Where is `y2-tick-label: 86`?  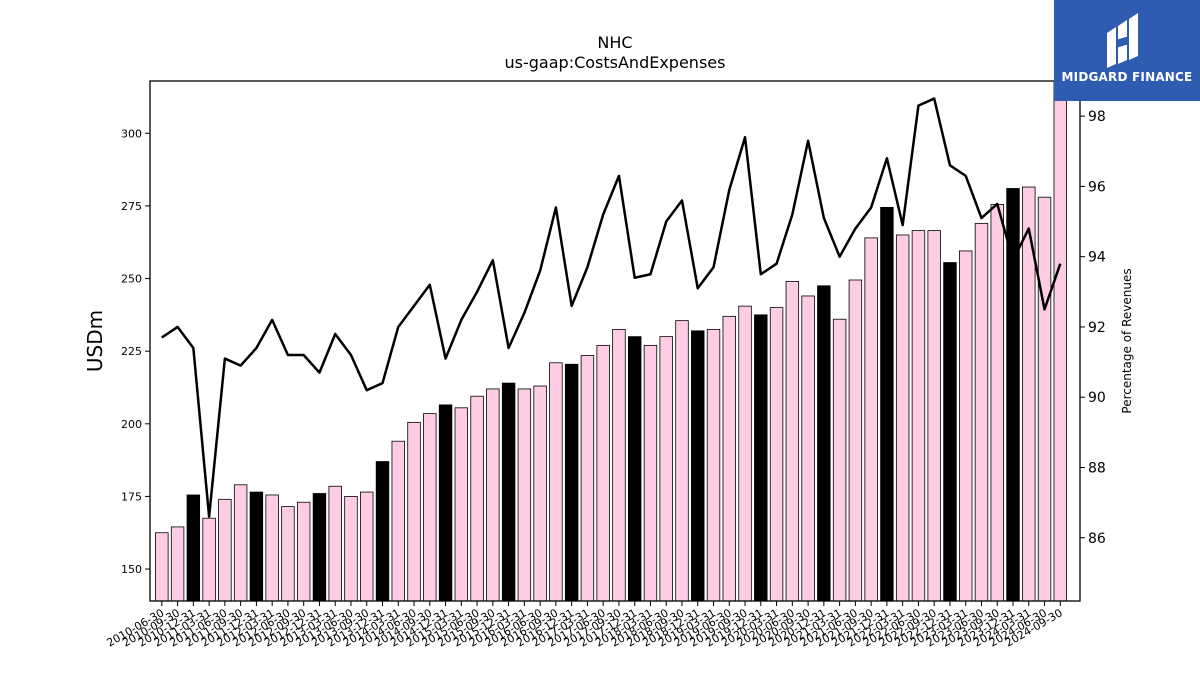 y2-tick-label: 86 is located at coordinates (1097, 539).